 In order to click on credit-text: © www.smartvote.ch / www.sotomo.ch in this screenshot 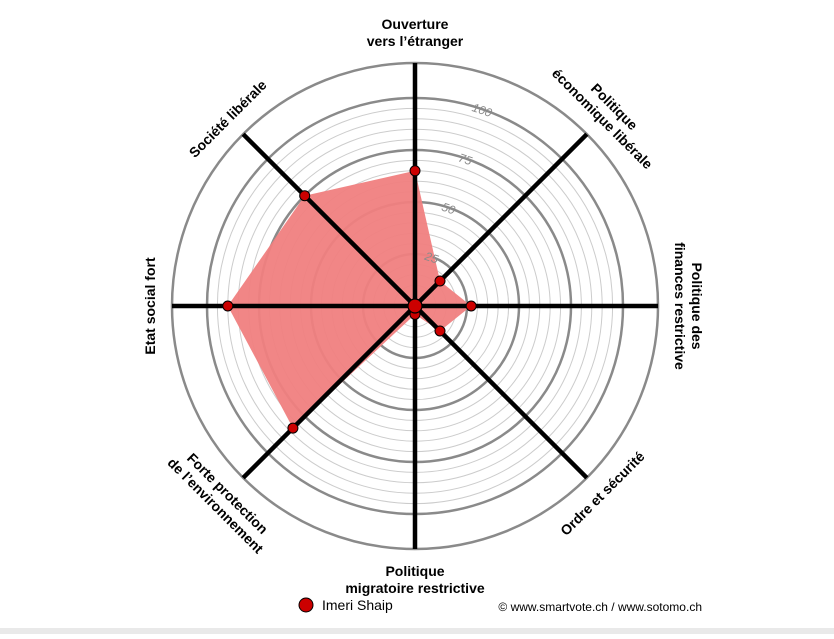, I will do `click(600, 607)`.